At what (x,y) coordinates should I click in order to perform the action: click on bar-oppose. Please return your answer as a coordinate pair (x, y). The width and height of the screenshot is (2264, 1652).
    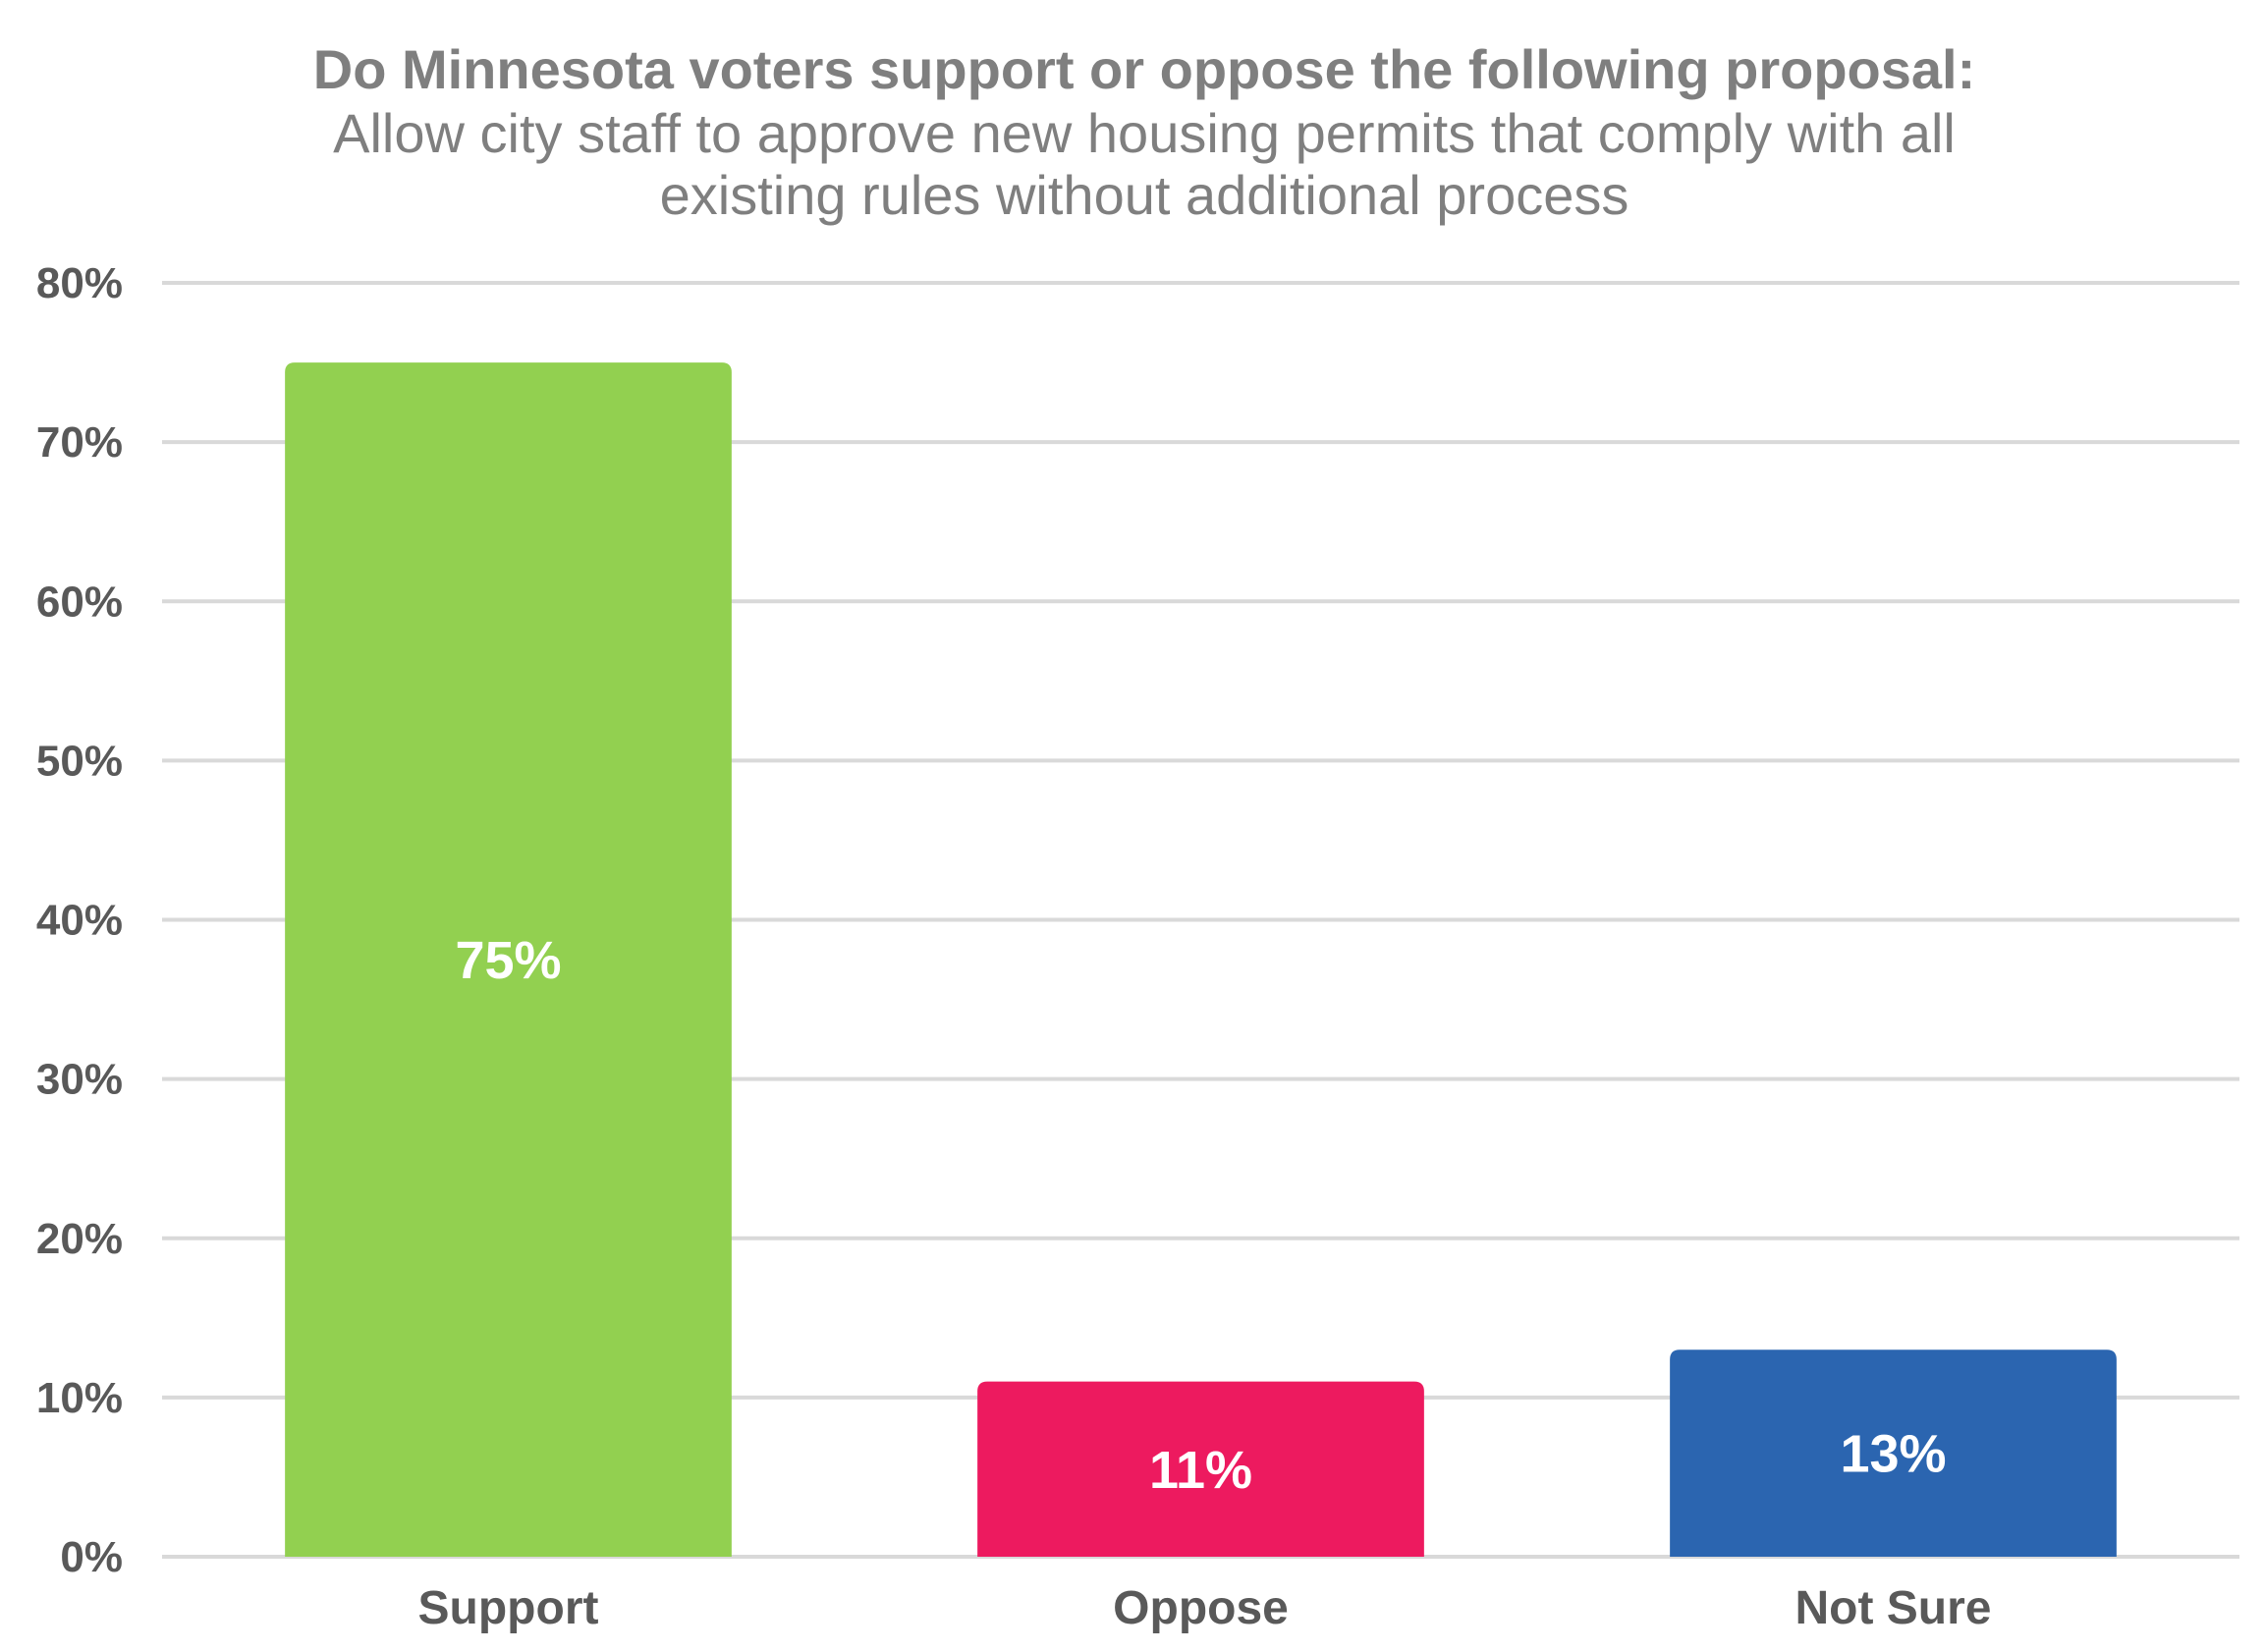
    Looking at the image, I should click on (1200, 1469).